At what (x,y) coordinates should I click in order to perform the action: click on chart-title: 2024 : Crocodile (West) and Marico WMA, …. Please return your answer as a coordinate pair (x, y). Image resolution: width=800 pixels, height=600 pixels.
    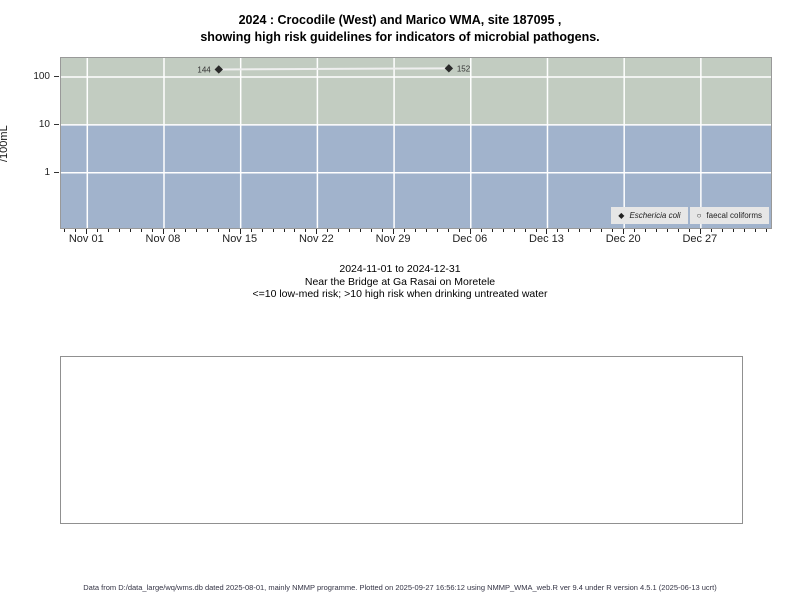
    Looking at the image, I should click on (400, 29).